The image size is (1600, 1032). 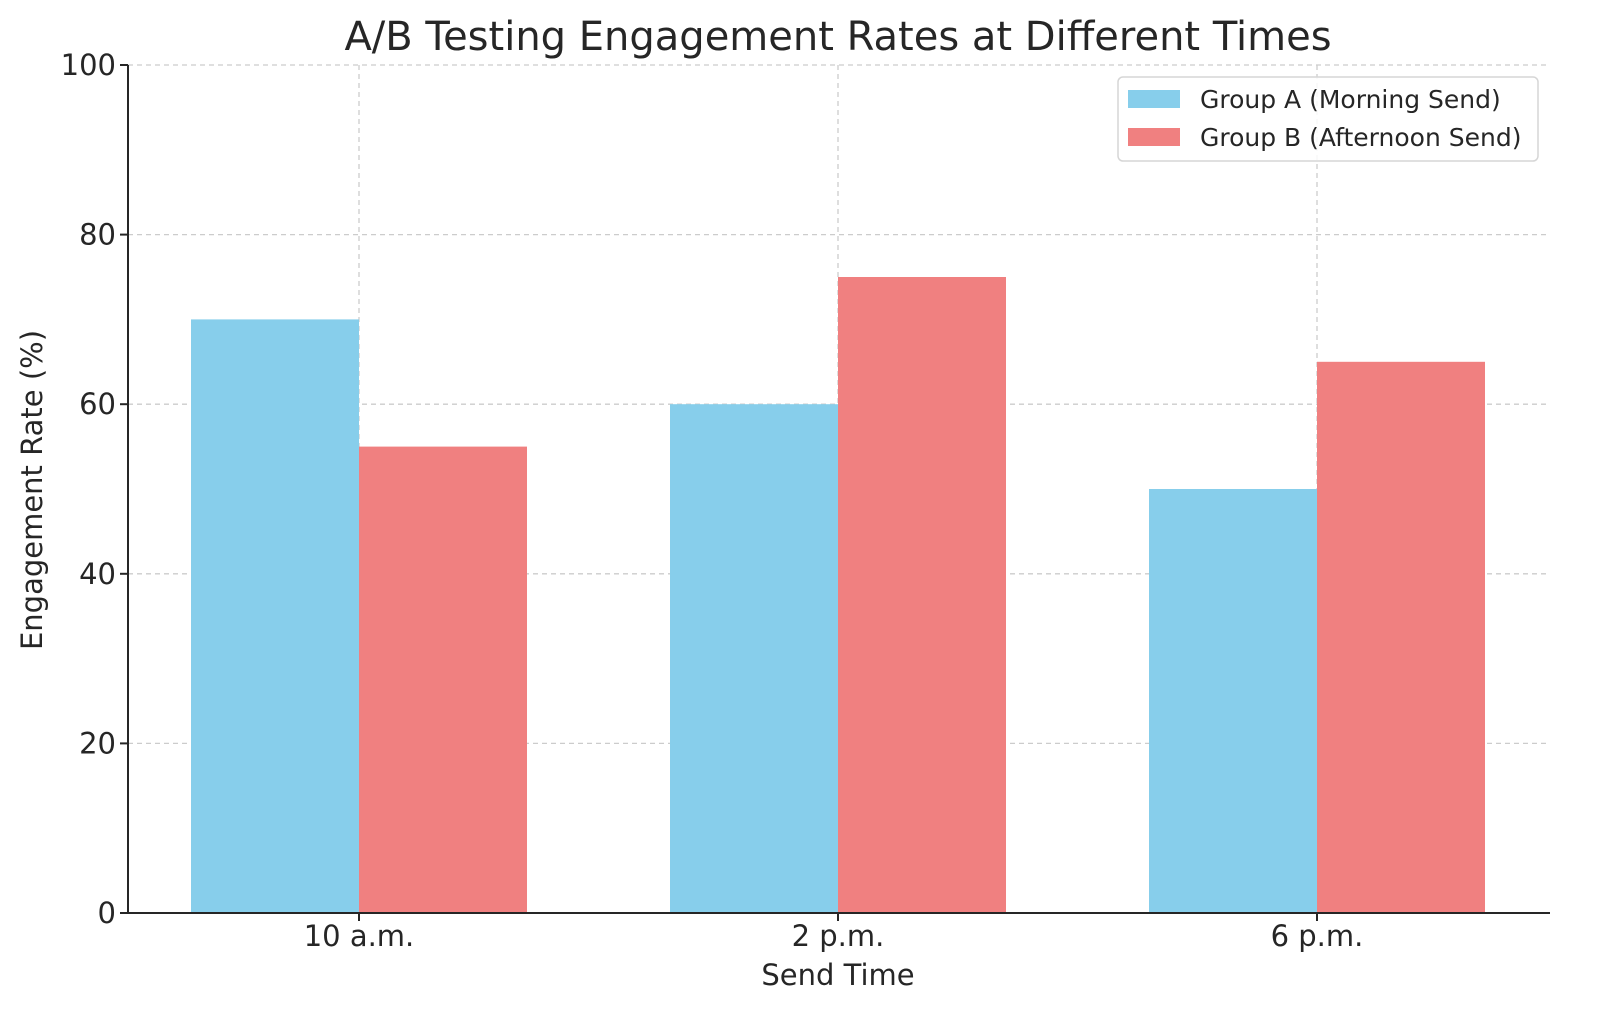 I want to click on y-axis-label: Engagement Rate (%), so click(x=32, y=490).